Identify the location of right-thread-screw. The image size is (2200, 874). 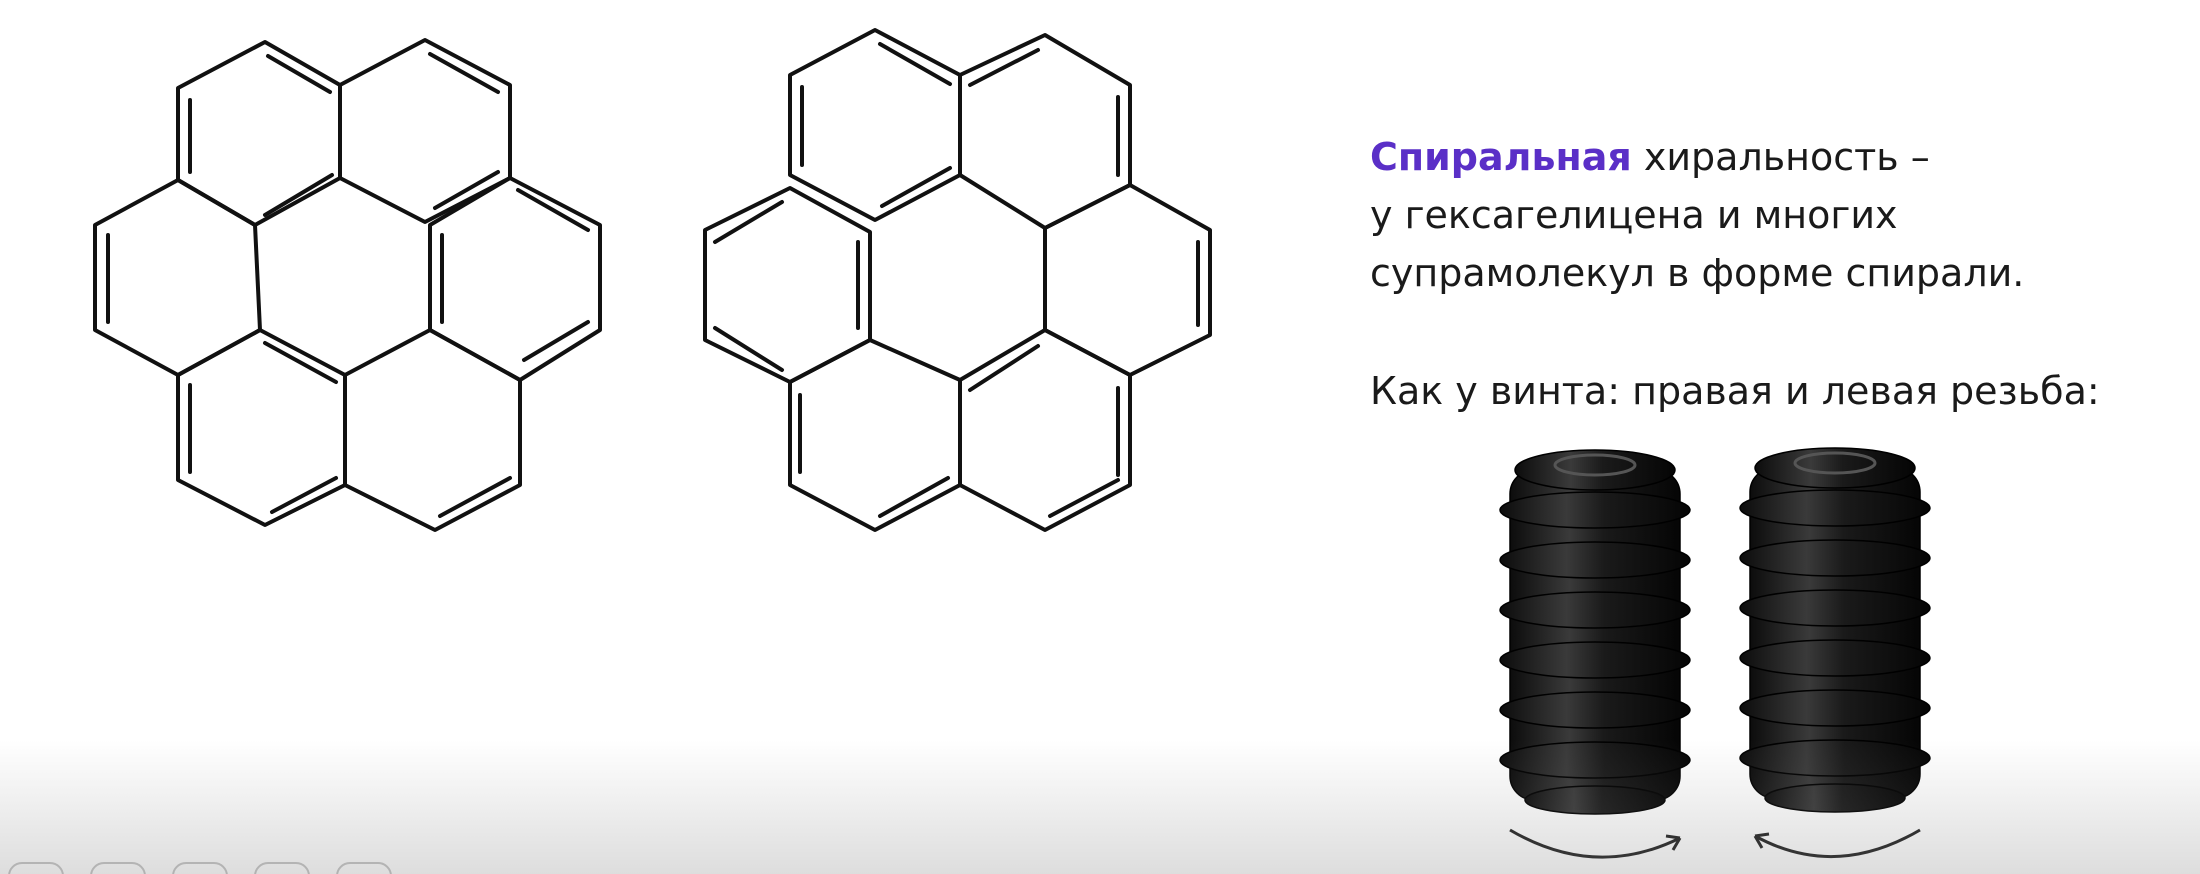
(1595, 632).